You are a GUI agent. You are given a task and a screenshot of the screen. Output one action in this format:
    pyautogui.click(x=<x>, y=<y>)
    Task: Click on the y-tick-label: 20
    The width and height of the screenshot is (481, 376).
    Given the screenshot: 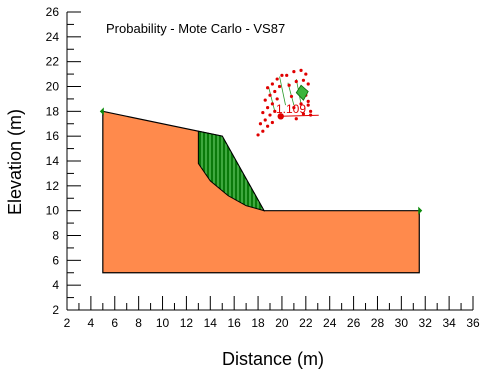 What is the action you would take?
    pyautogui.click(x=53, y=87)
    